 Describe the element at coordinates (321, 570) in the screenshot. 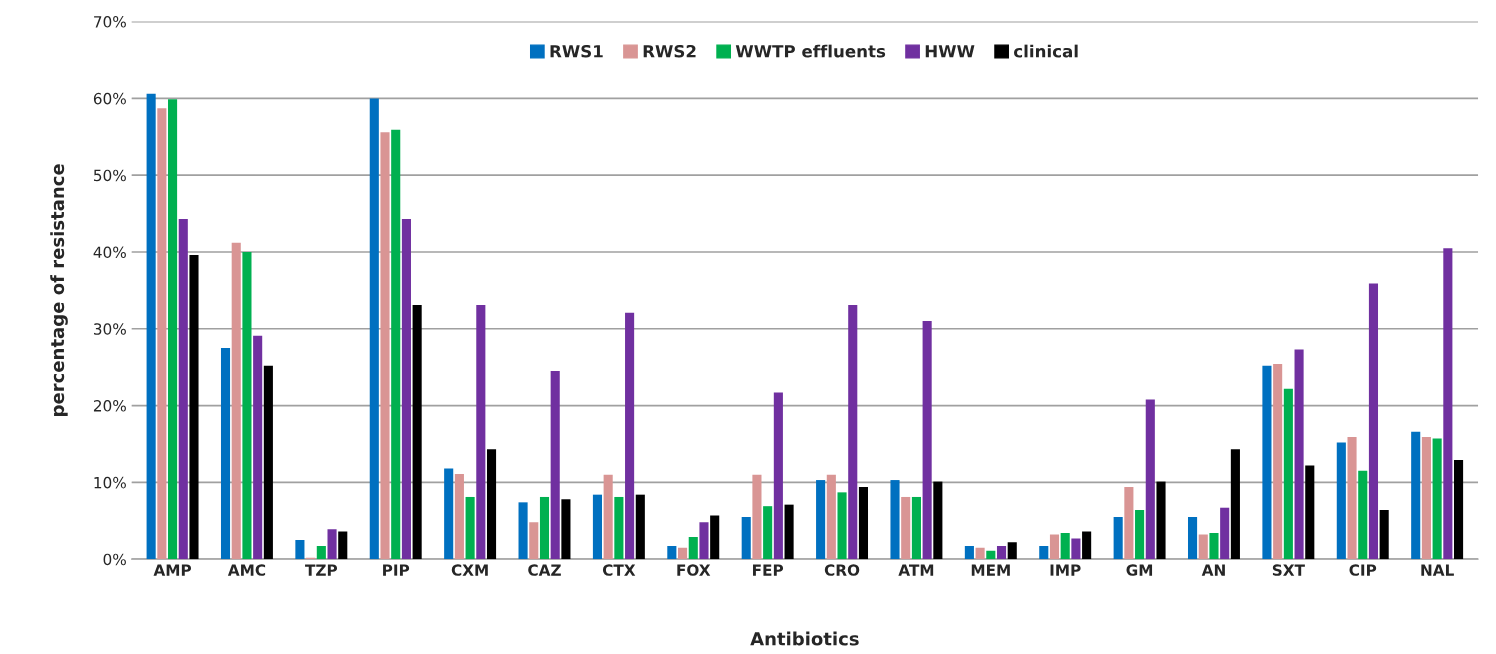

I see `x-tick-label: TZP` at that location.